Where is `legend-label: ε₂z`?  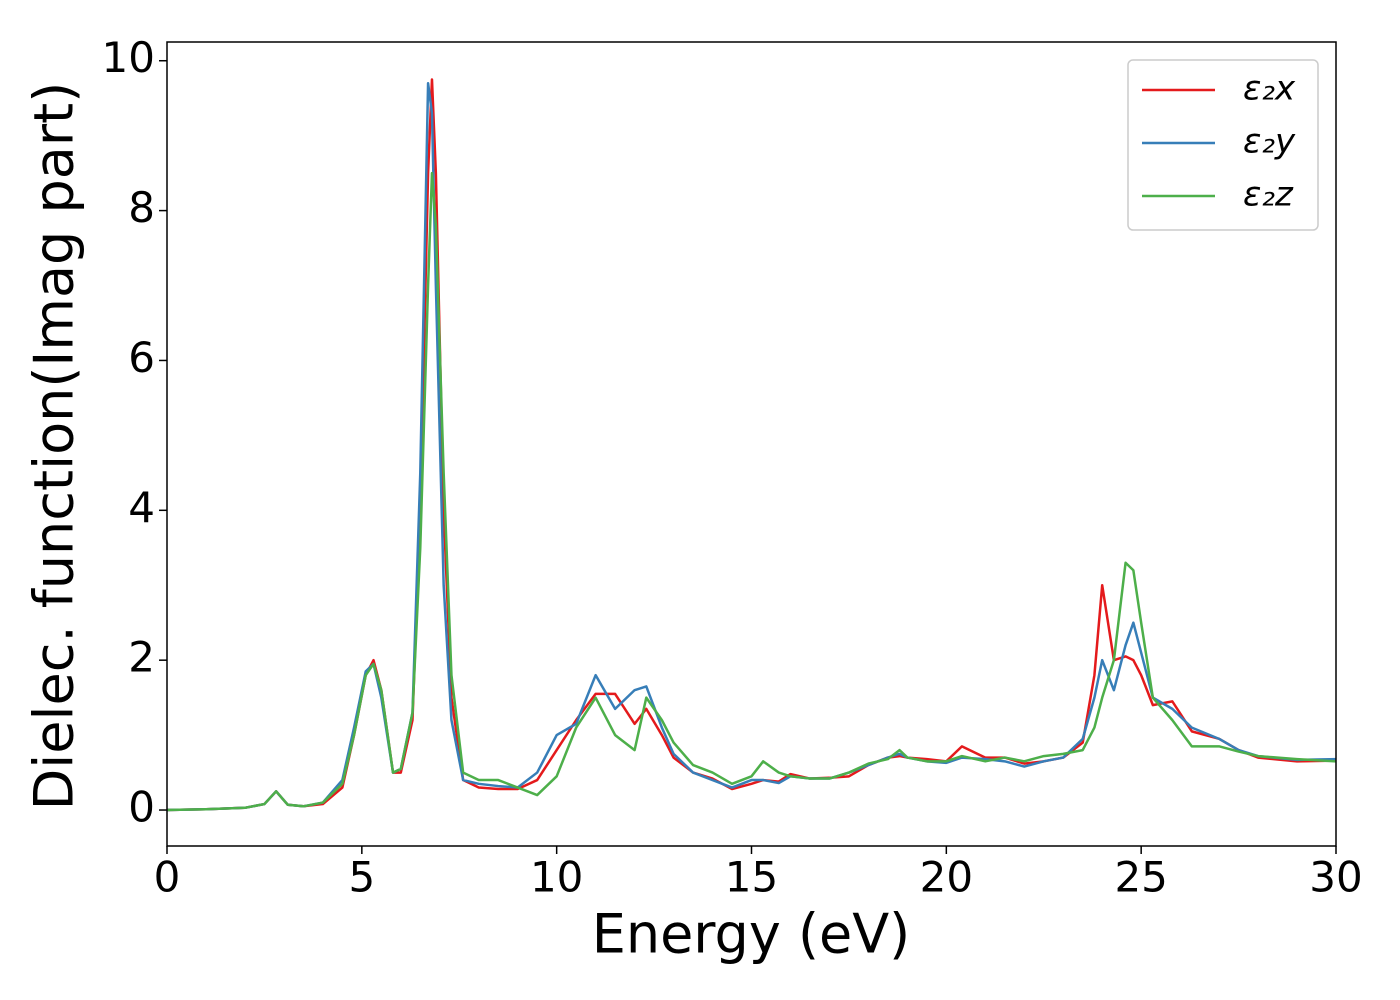 legend-label: ε₂z is located at coordinates (1268, 195).